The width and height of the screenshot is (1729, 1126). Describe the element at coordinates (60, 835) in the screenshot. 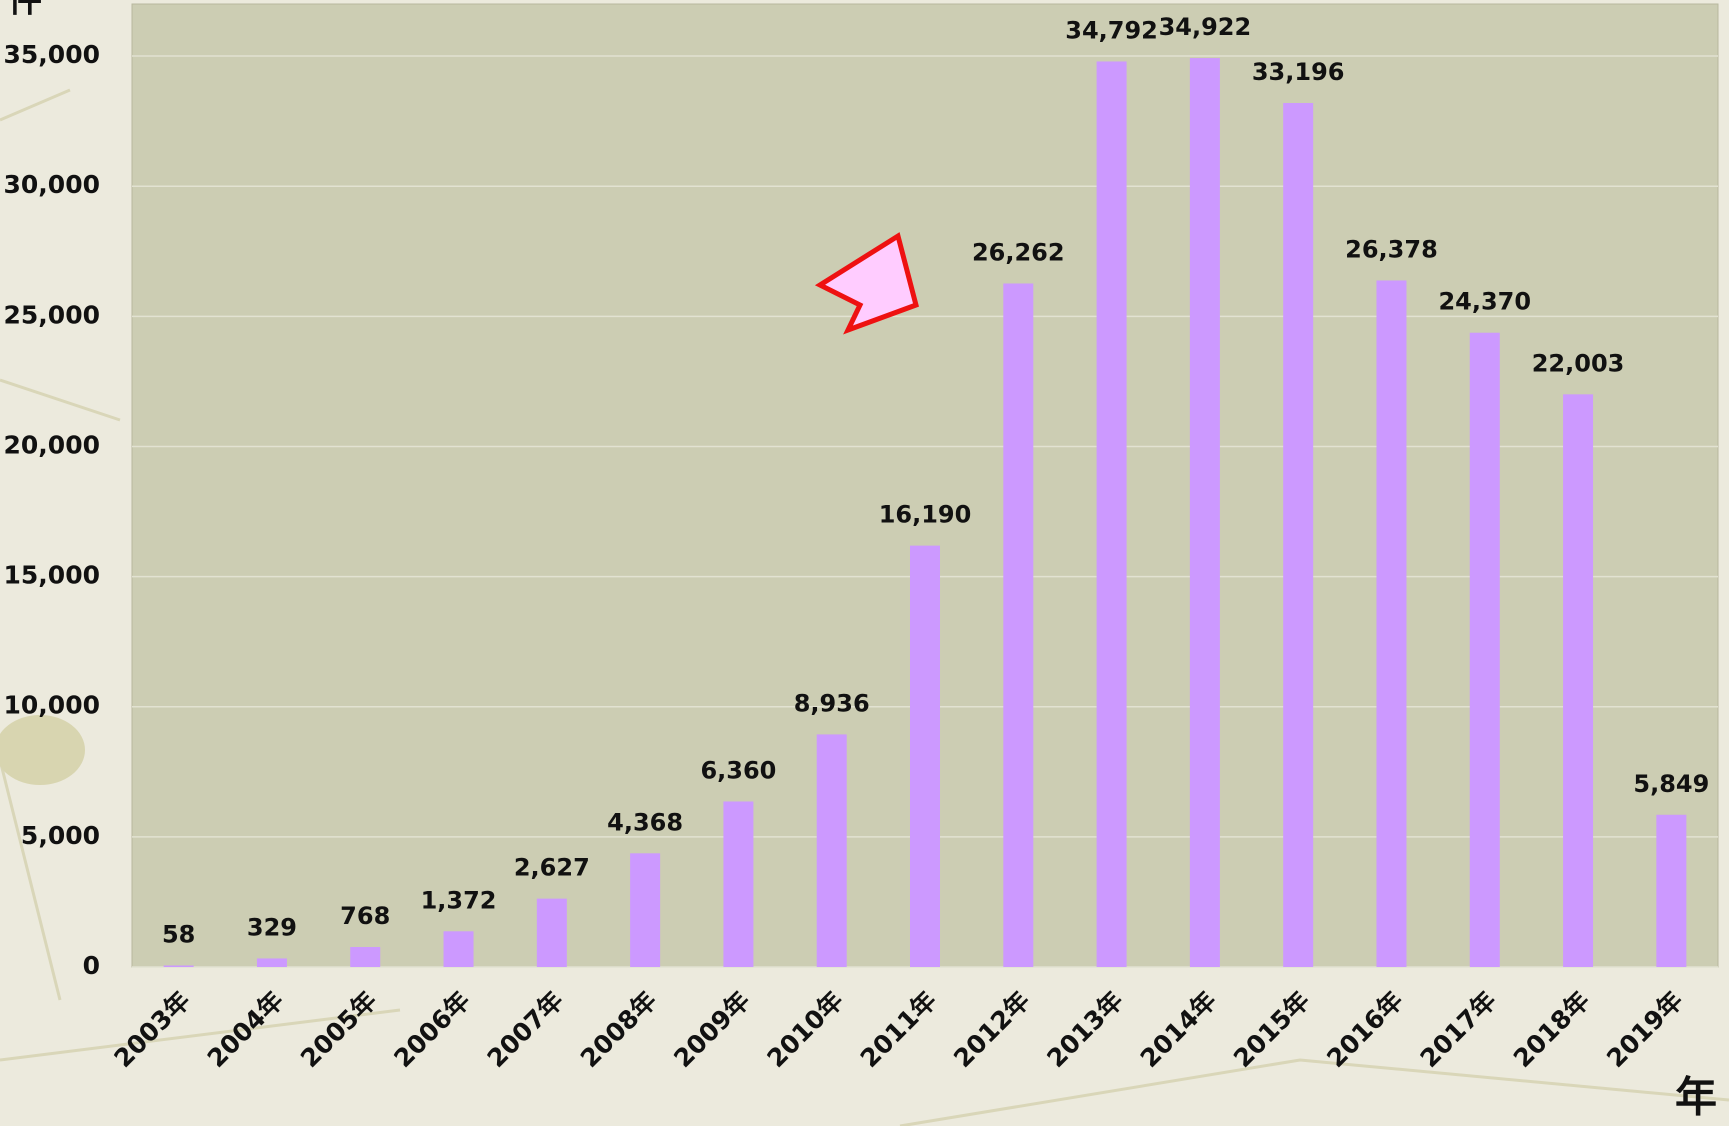

I see `y-tick-label: 5,000` at that location.